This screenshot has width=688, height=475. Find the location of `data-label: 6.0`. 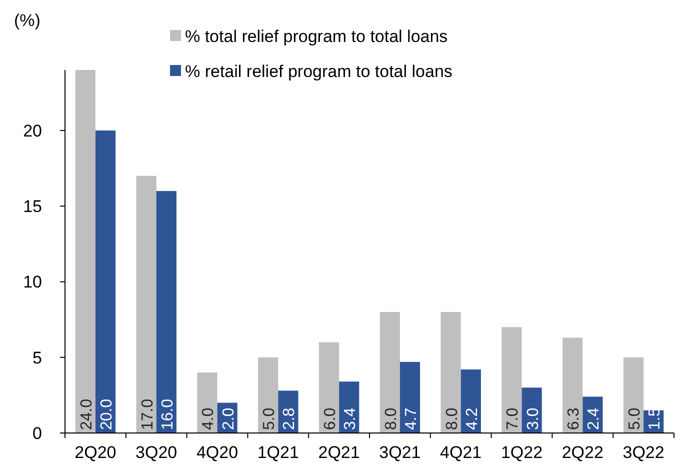

data-label: 6.0 is located at coordinates (330, 419).